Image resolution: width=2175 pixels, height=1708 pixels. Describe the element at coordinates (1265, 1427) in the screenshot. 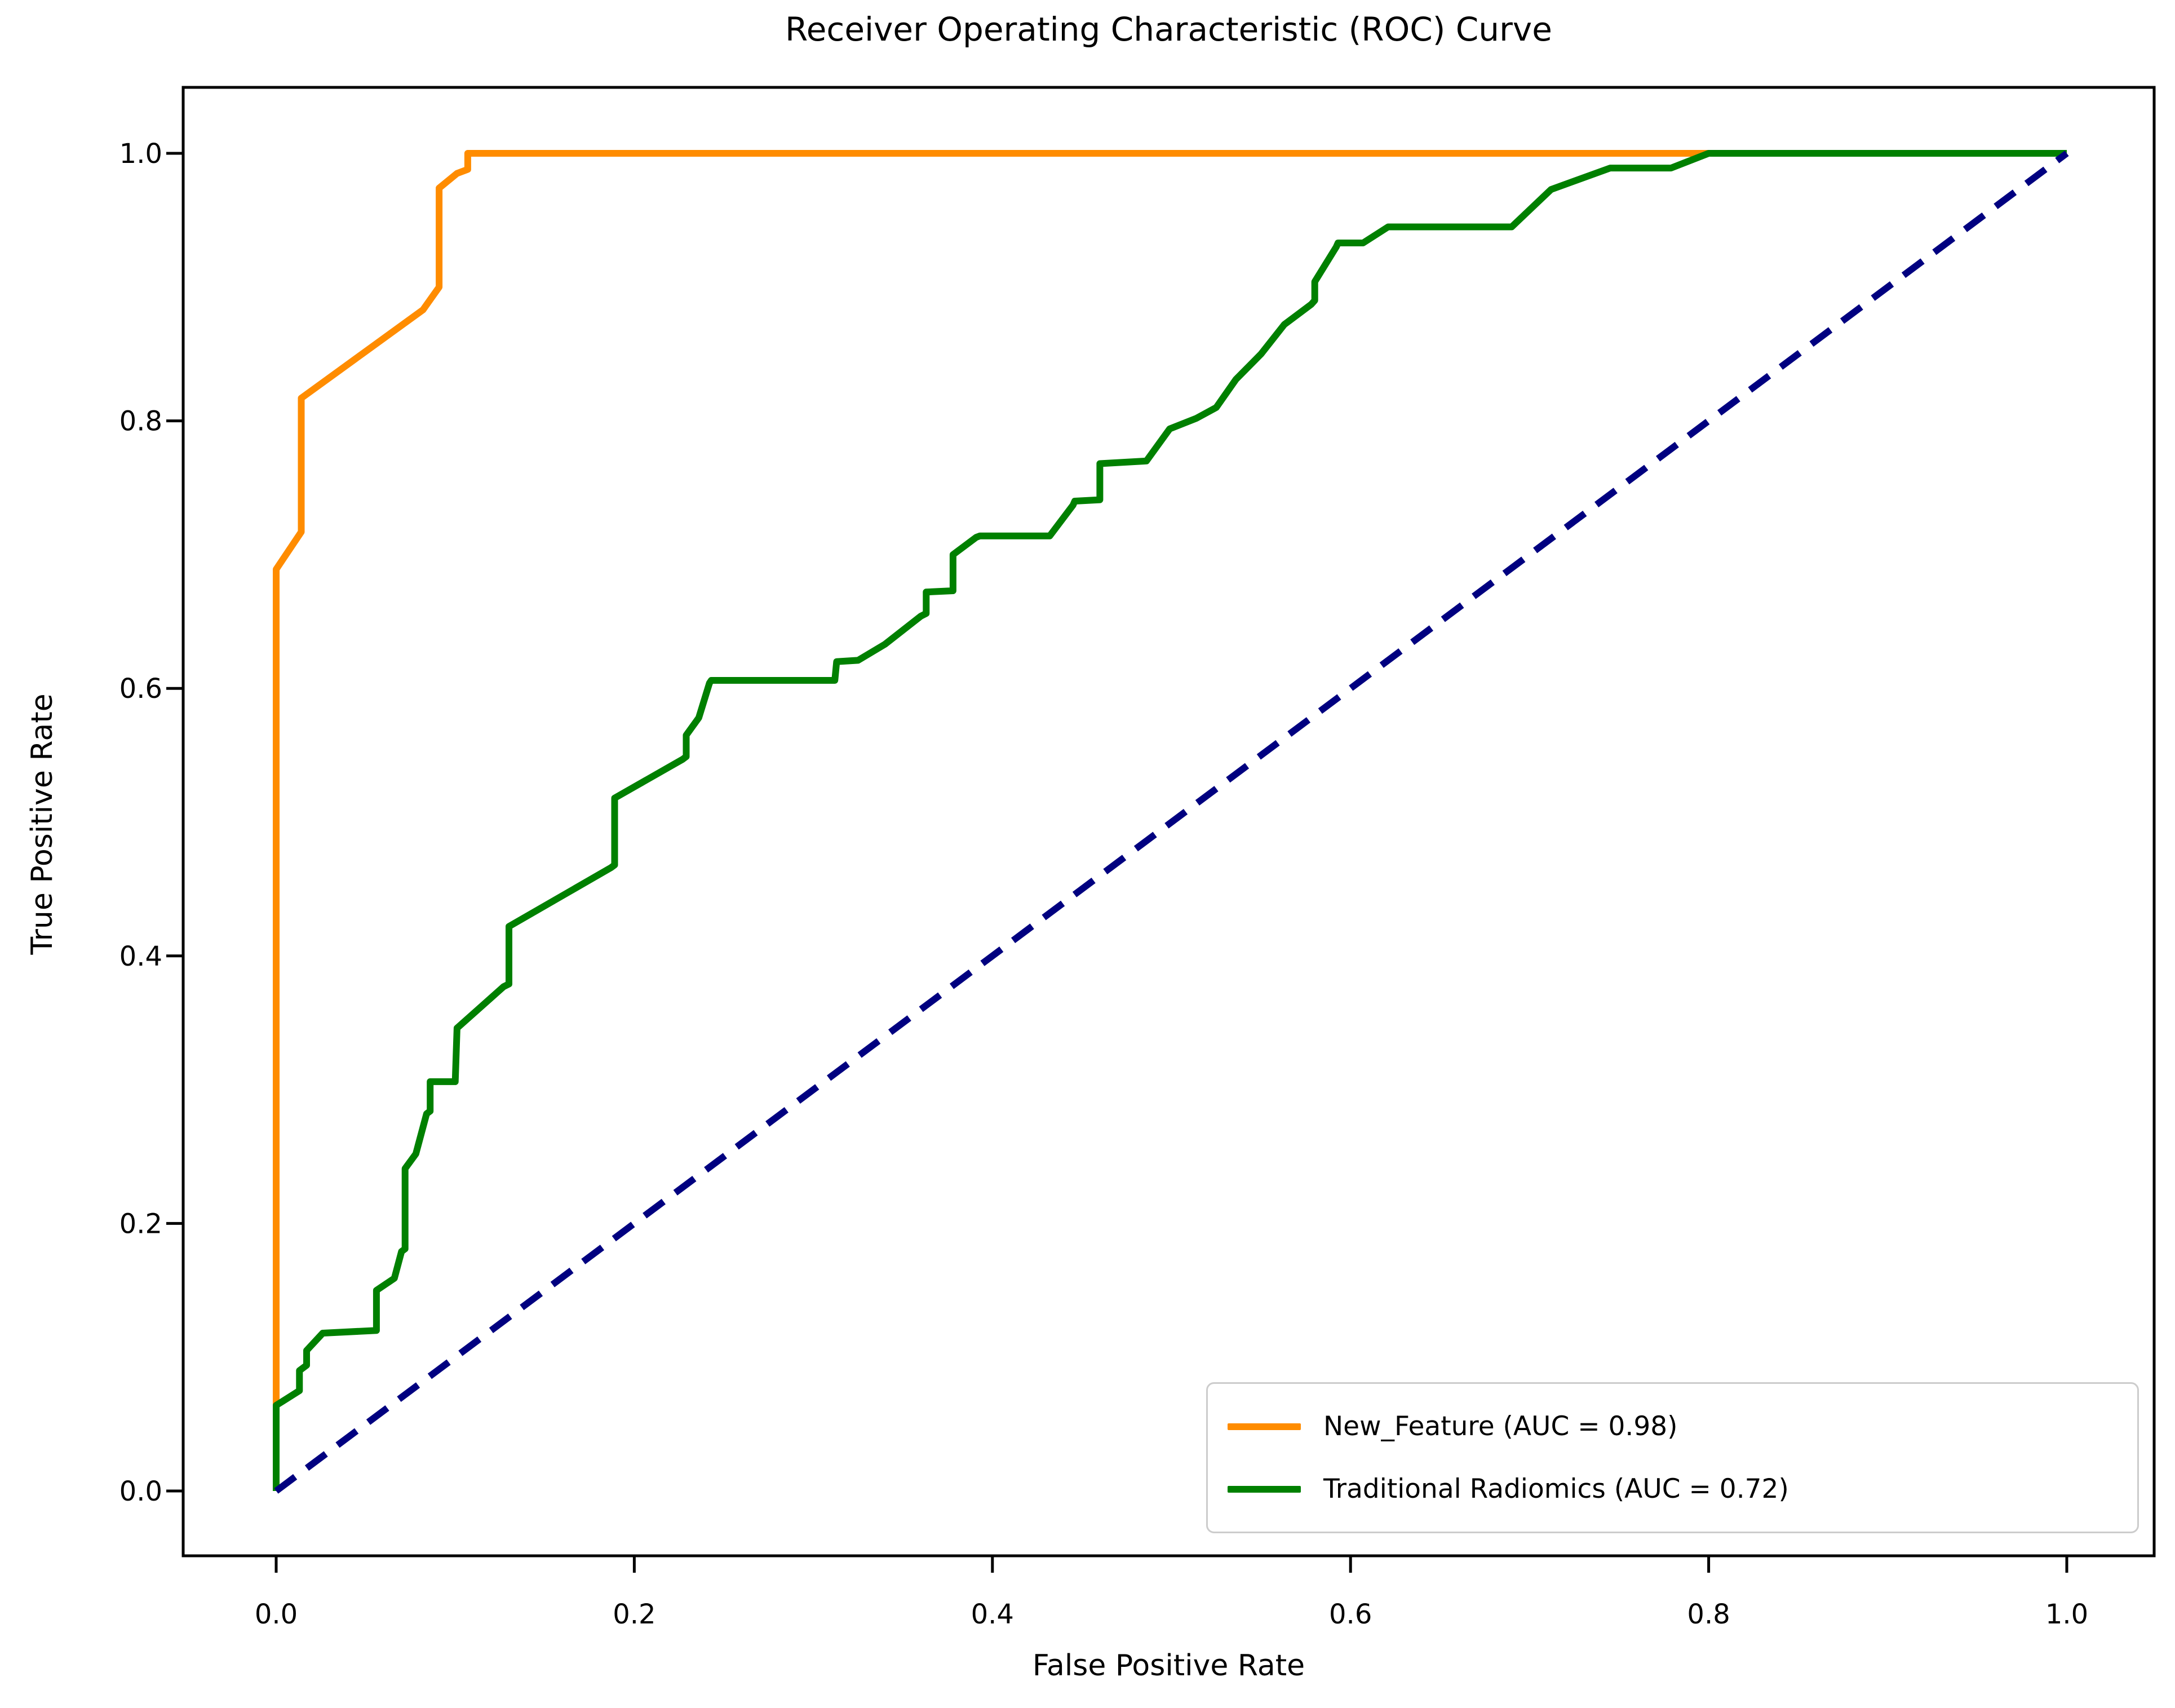

I see `legend-line-swatch-orange` at that location.